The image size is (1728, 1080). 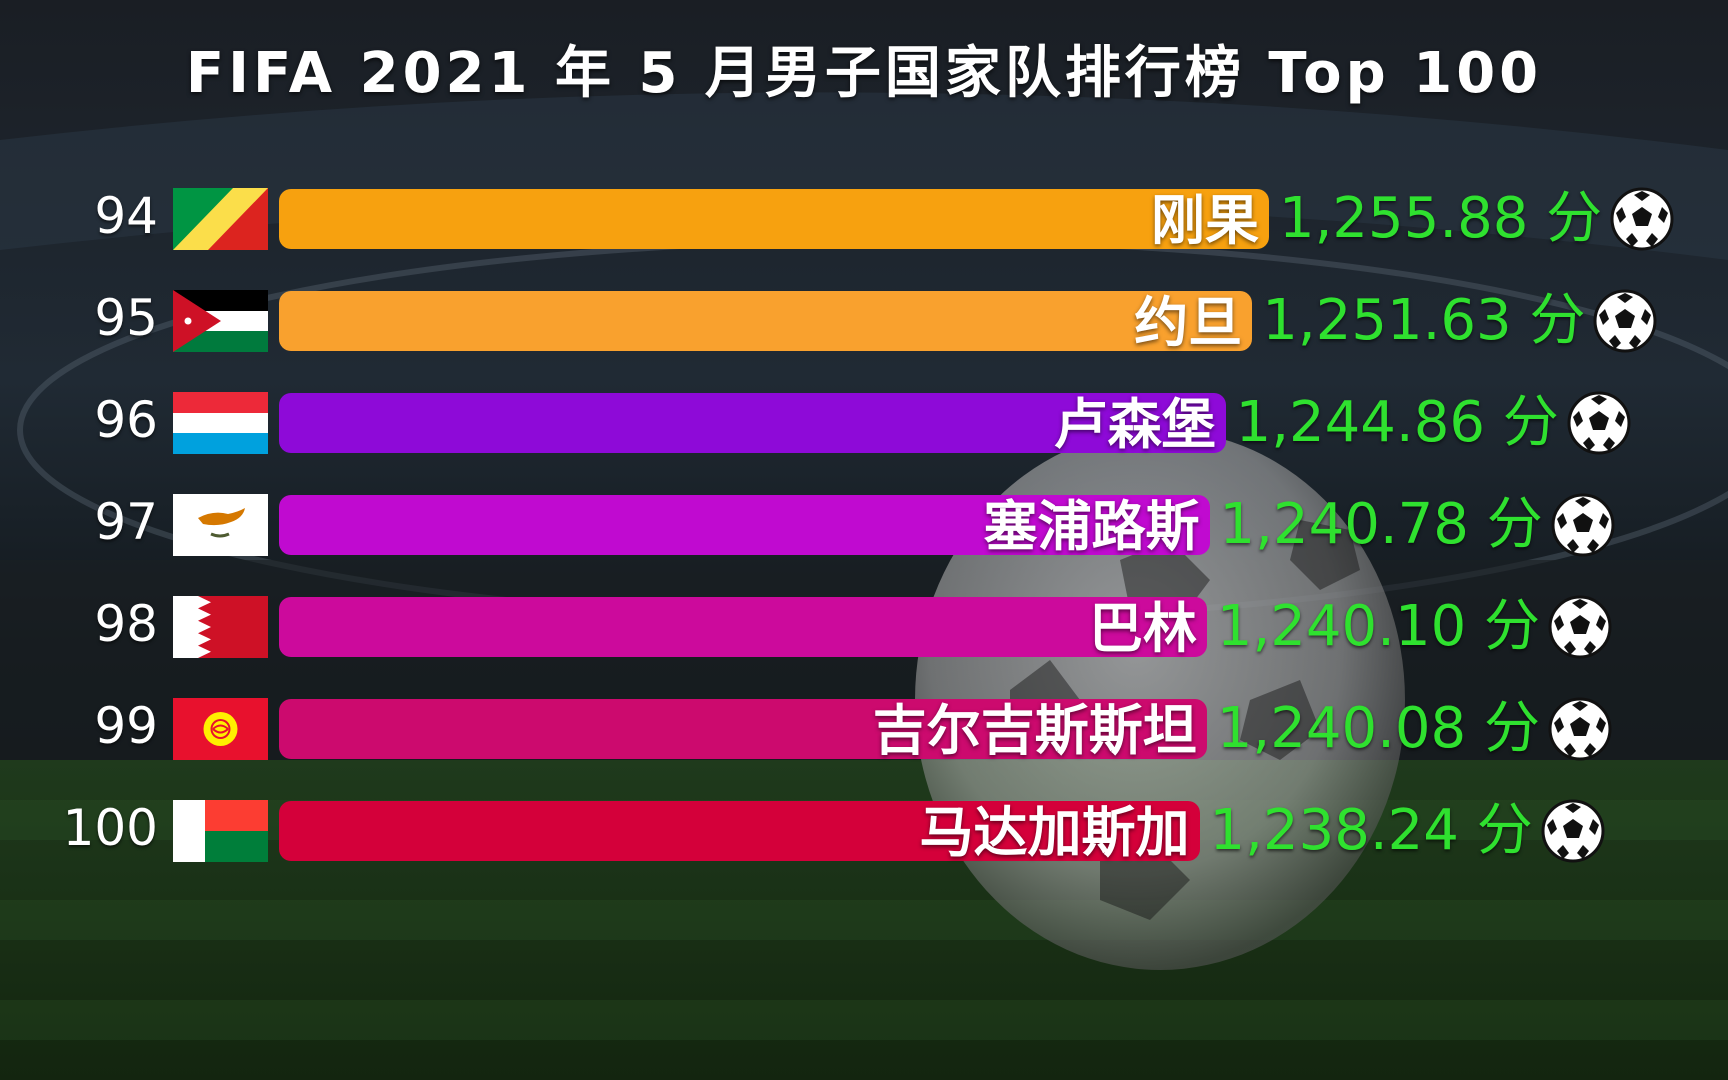 What do you see at coordinates (126, 522) in the screenshot?
I see `rank-label: 97` at bounding box center [126, 522].